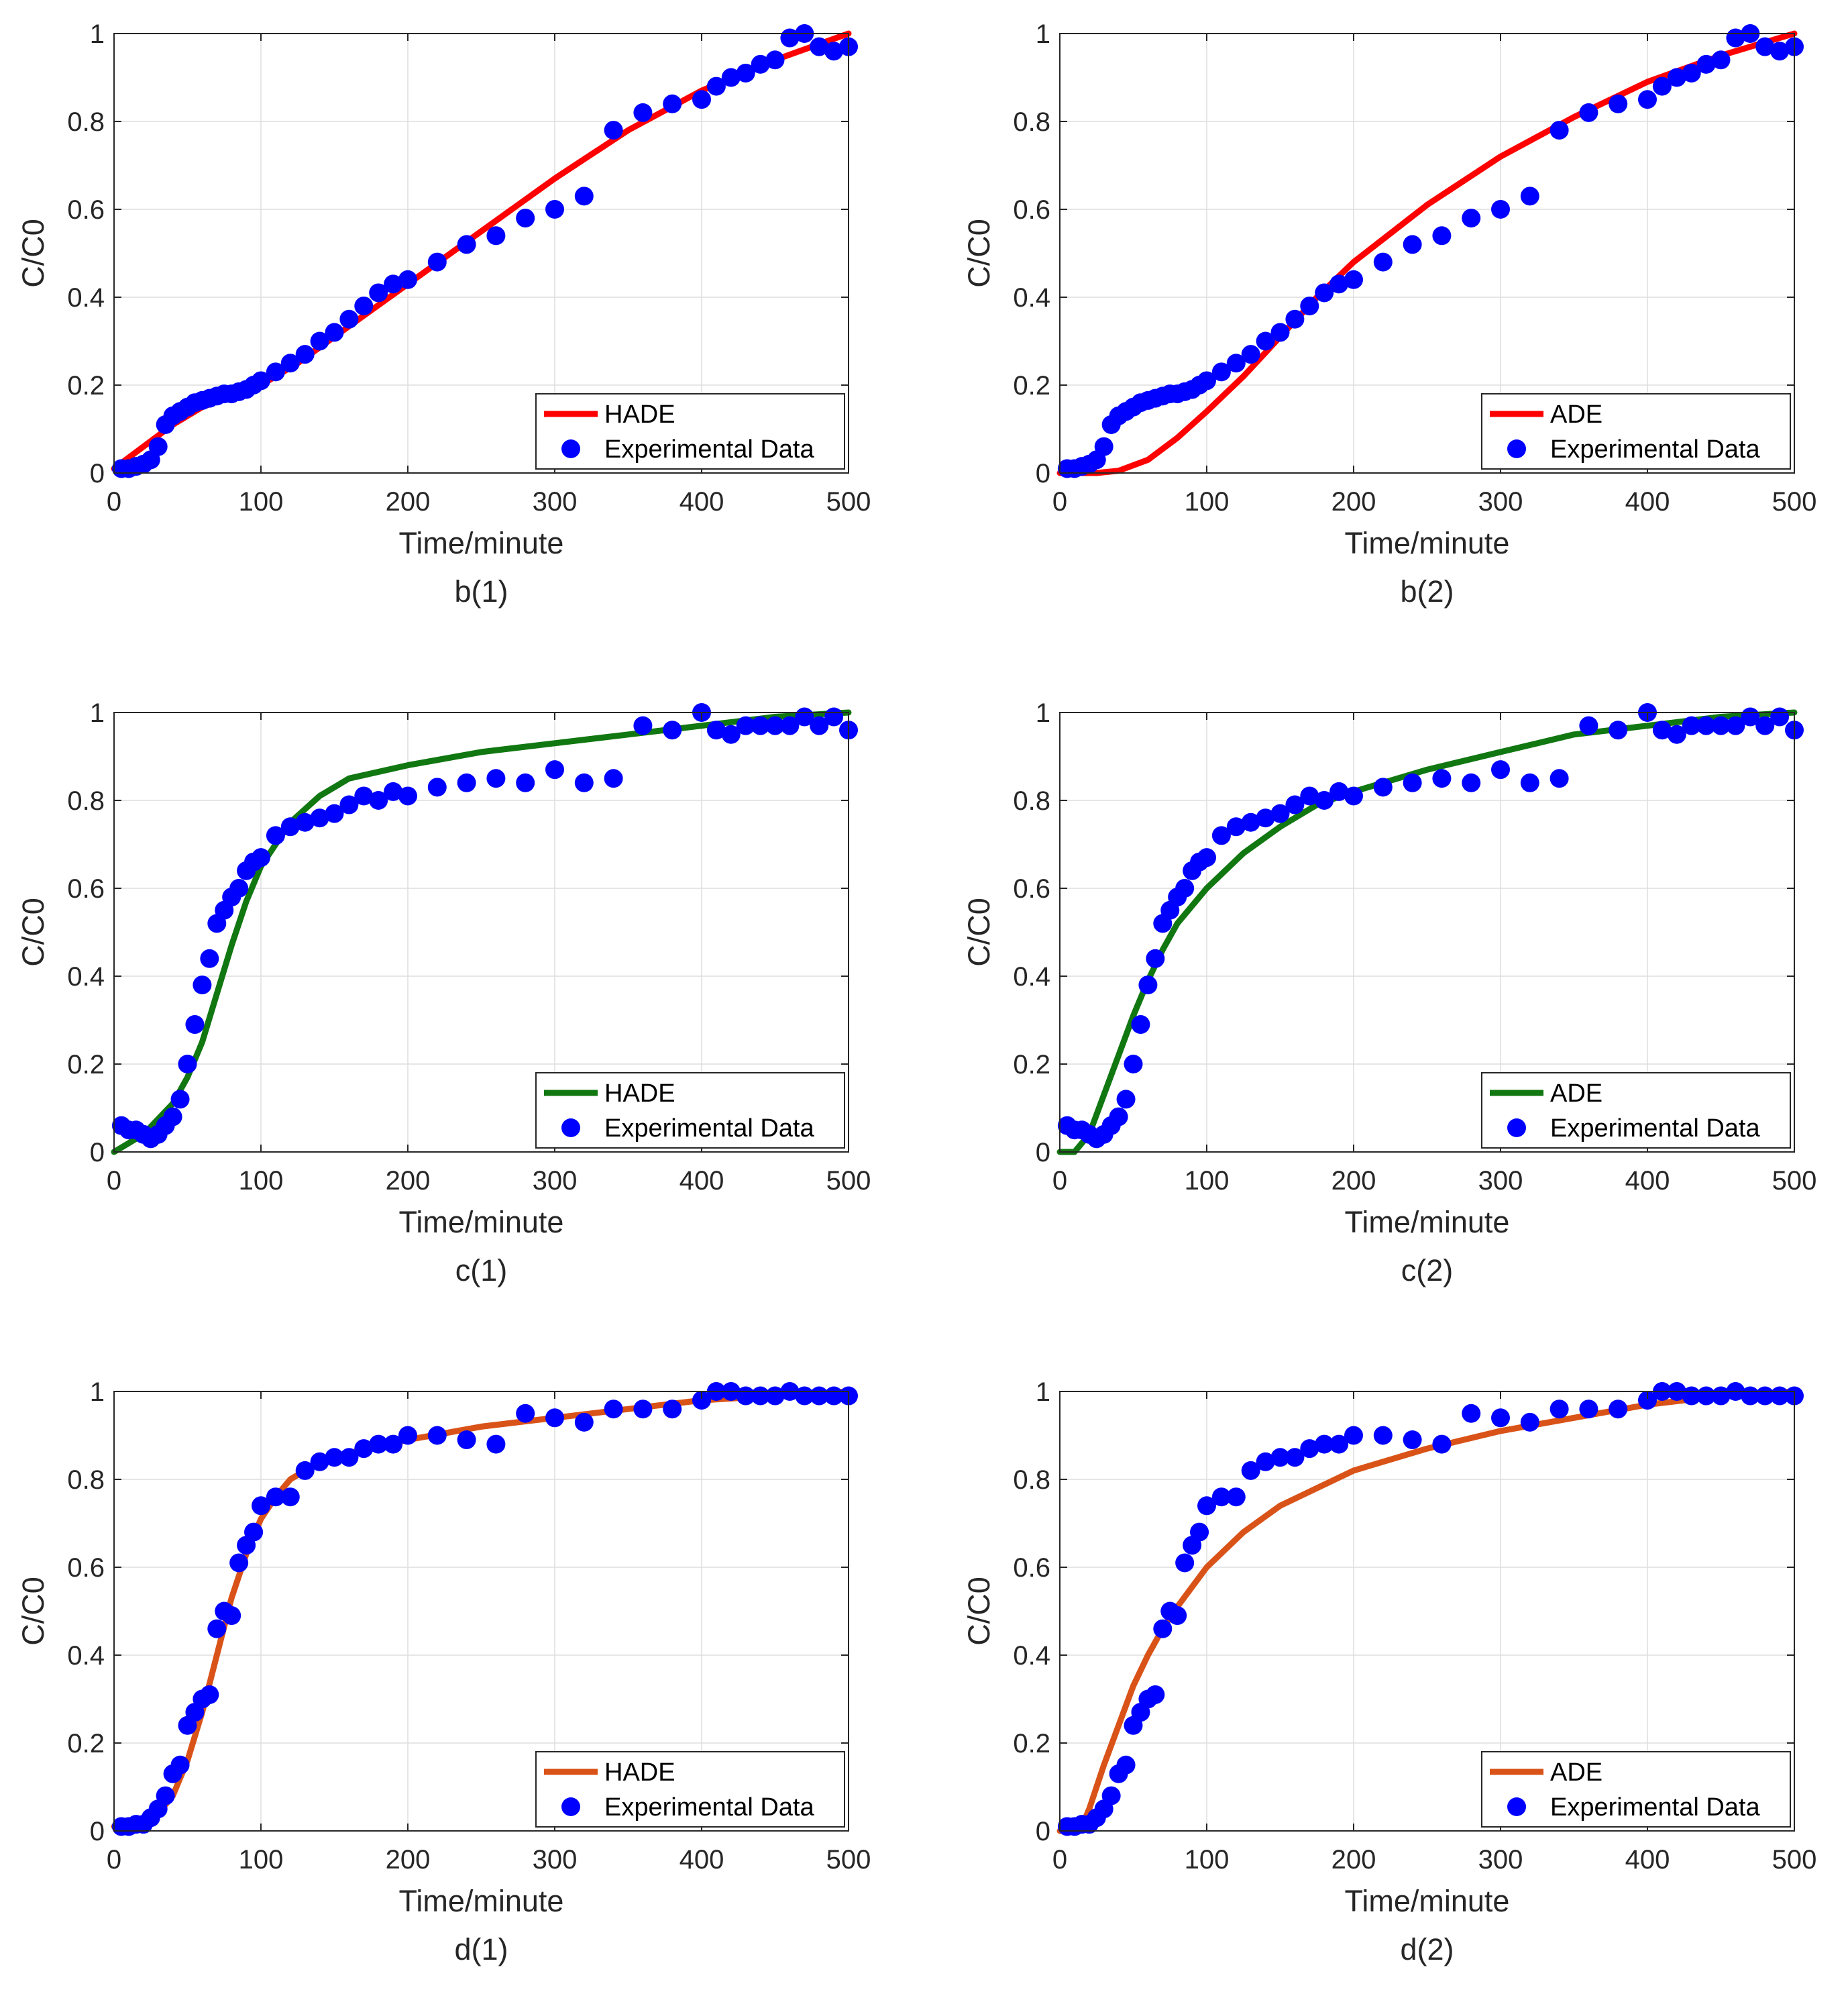 The width and height of the screenshot is (1848, 2004). Describe the element at coordinates (1427, 1949) in the screenshot. I see `panel-caption: d(2)` at that location.